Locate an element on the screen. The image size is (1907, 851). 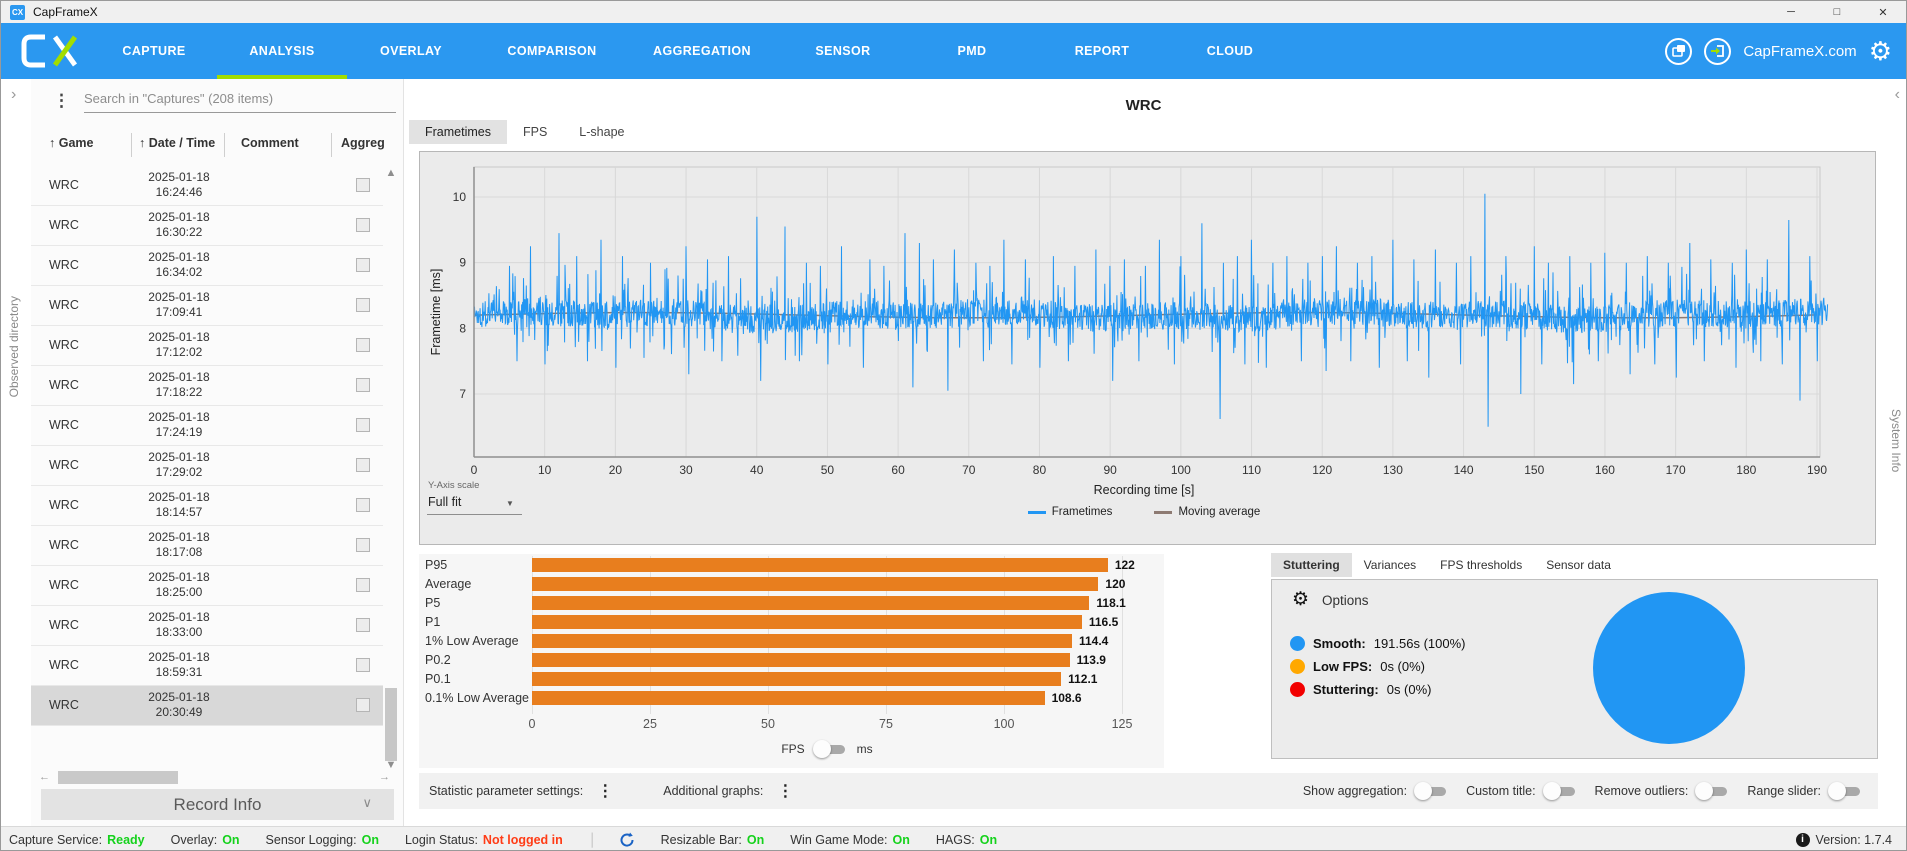
capture-row: WRC 2025-01-18 20:30:49 is located at coordinates (207, 706).